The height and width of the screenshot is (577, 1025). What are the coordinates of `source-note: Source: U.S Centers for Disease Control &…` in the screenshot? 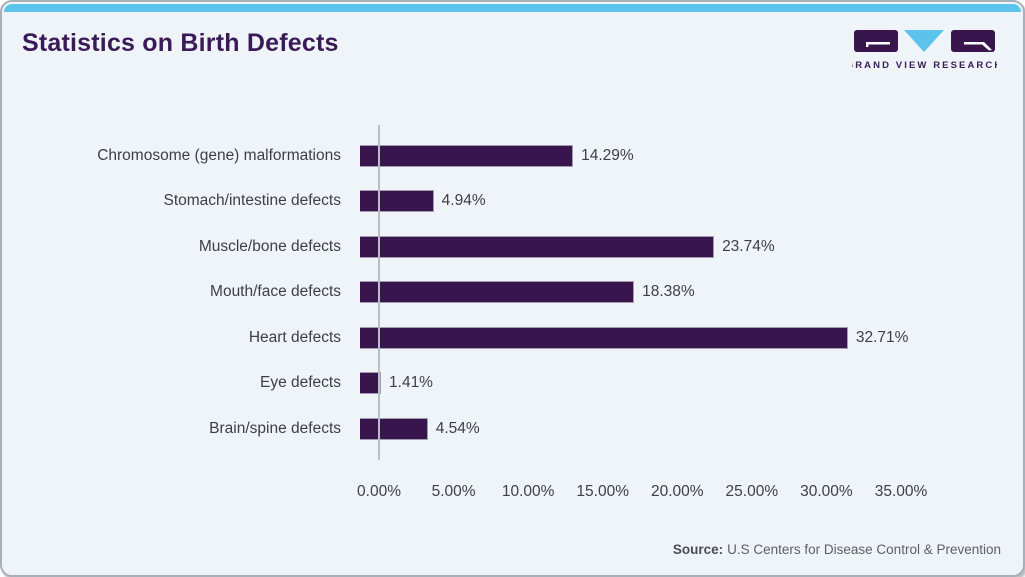 It's located at (837, 549).